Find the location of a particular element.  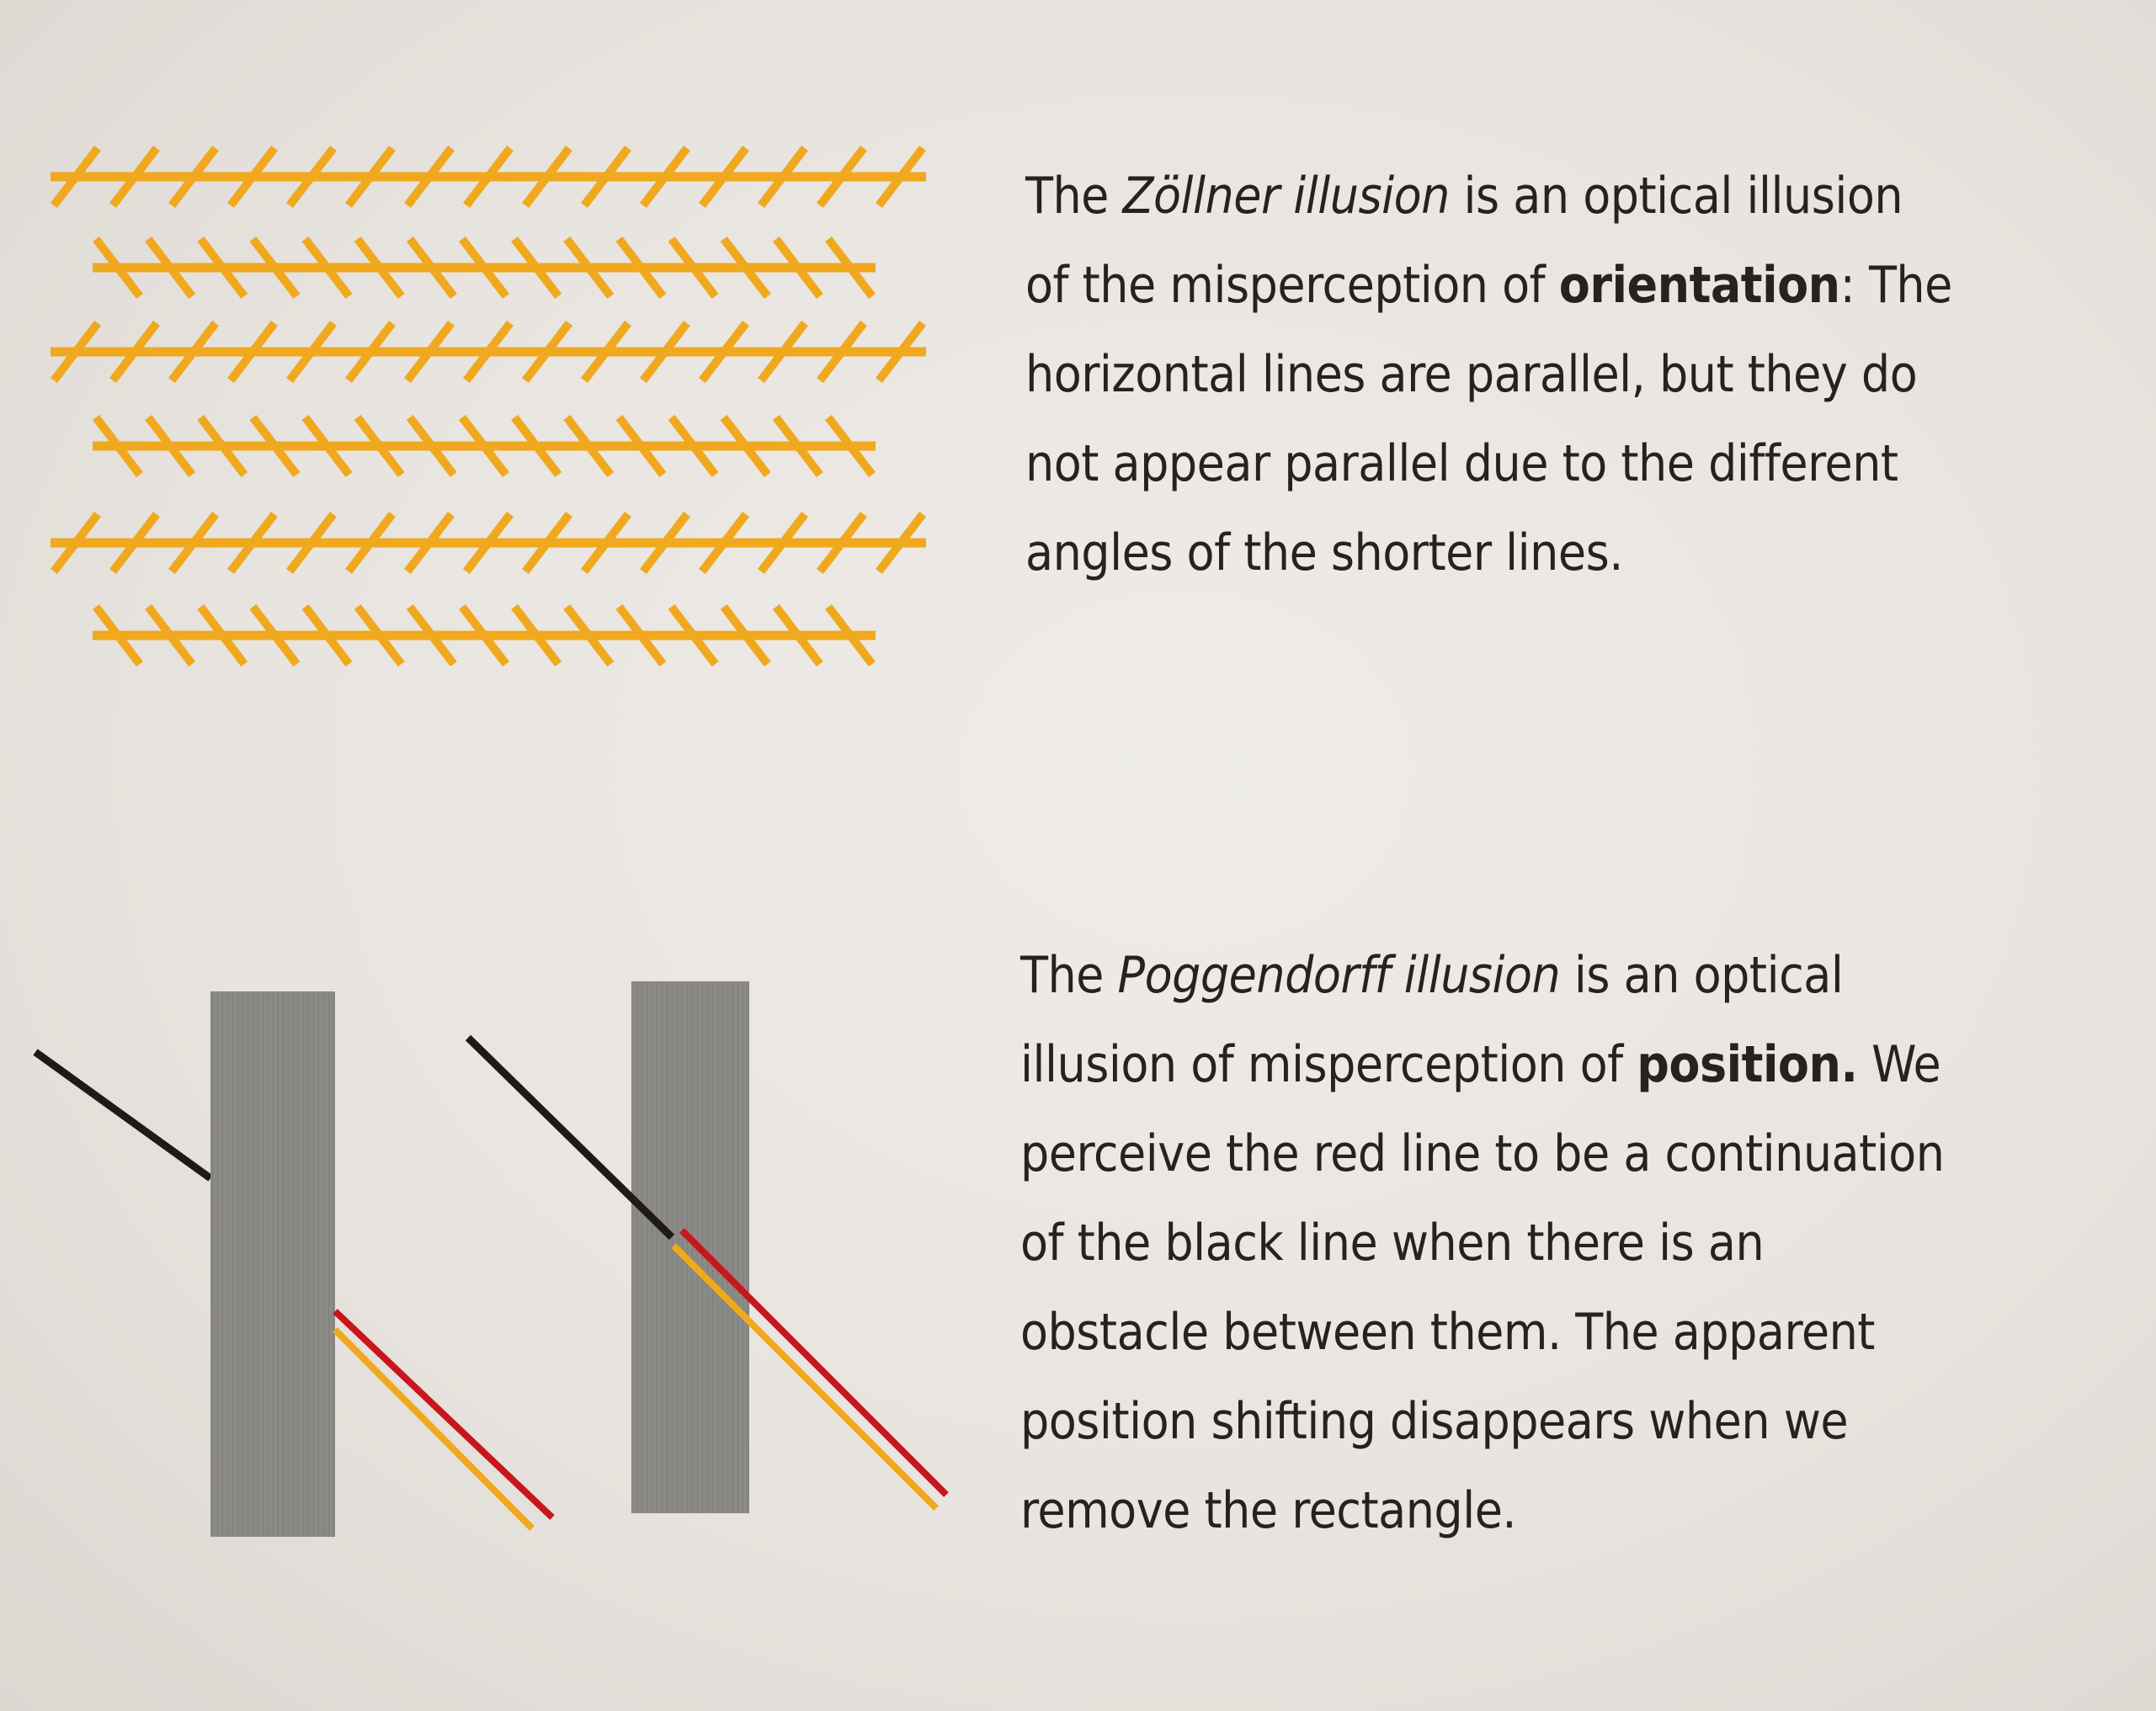

emphasis-term: position. is located at coordinates (1747, 1064).